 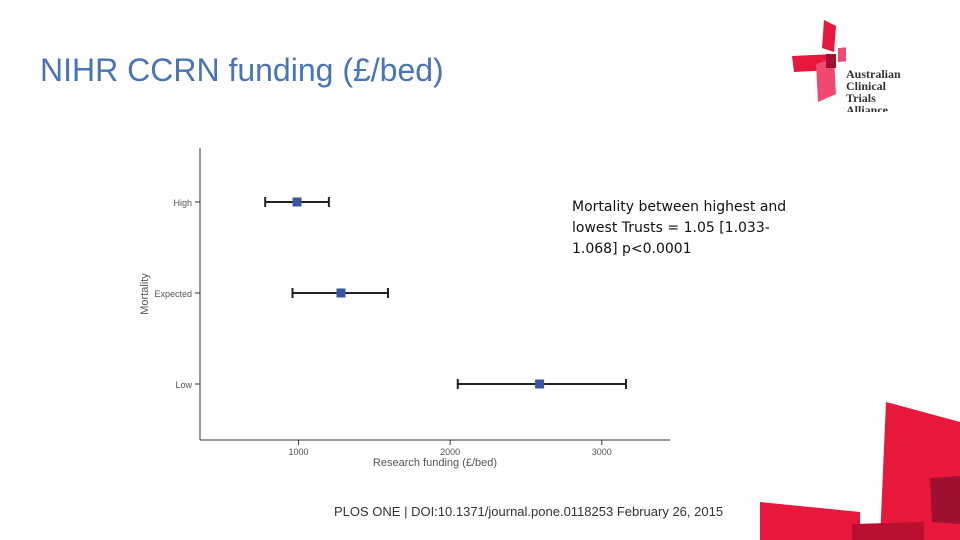 What do you see at coordinates (435, 463) in the screenshot?
I see `x-axis-label: Research funding (£/bed)` at bounding box center [435, 463].